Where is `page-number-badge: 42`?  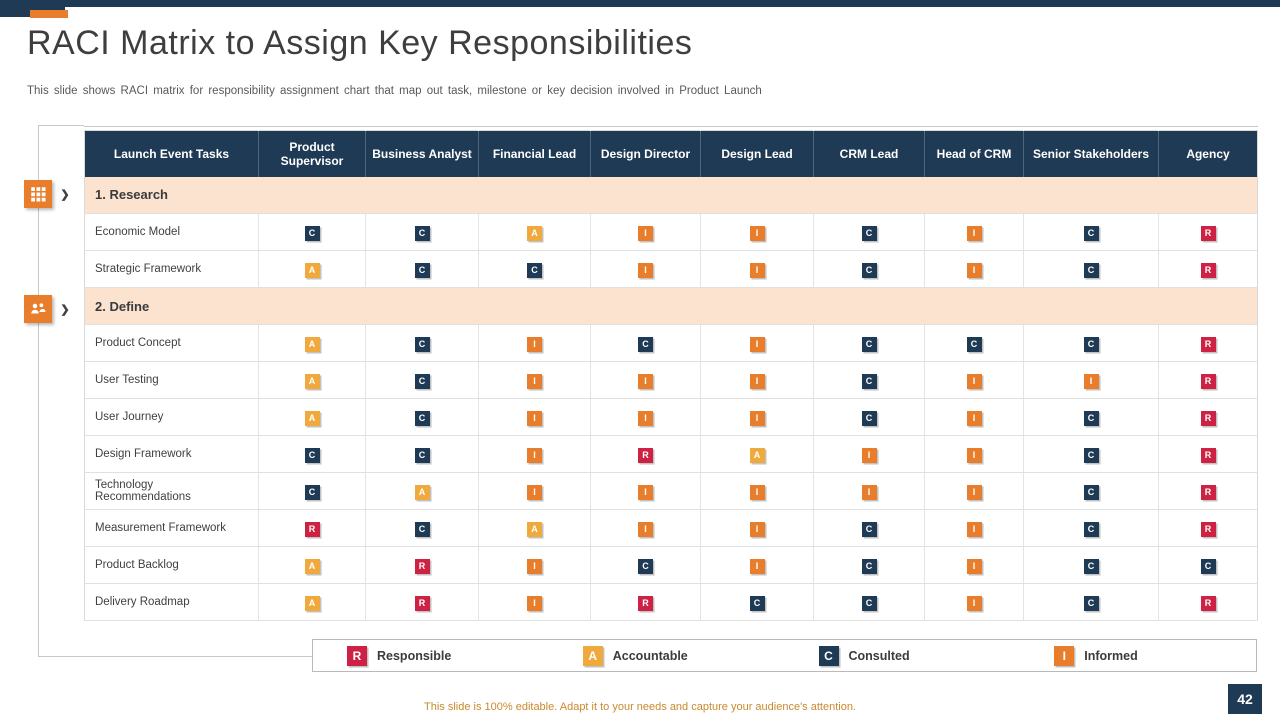 page-number-badge: 42 is located at coordinates (1245, 699).